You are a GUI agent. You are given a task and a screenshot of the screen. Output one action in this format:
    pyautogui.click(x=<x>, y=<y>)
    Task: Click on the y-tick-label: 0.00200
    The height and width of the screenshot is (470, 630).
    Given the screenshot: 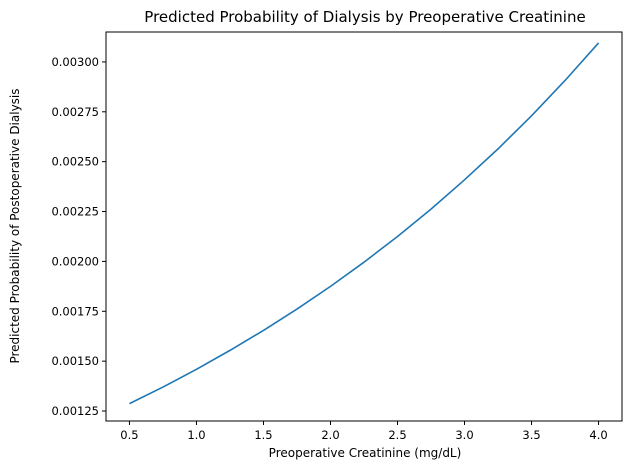 What is the action you would take?
    pyautogui.click(x=75, y=261)
    